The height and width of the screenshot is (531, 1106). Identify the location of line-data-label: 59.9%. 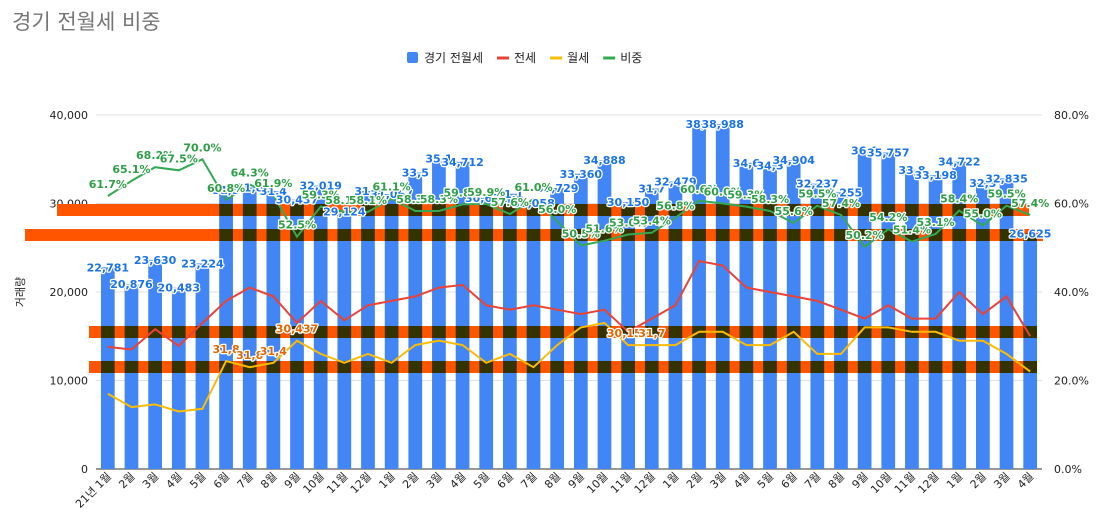
(486, 192).